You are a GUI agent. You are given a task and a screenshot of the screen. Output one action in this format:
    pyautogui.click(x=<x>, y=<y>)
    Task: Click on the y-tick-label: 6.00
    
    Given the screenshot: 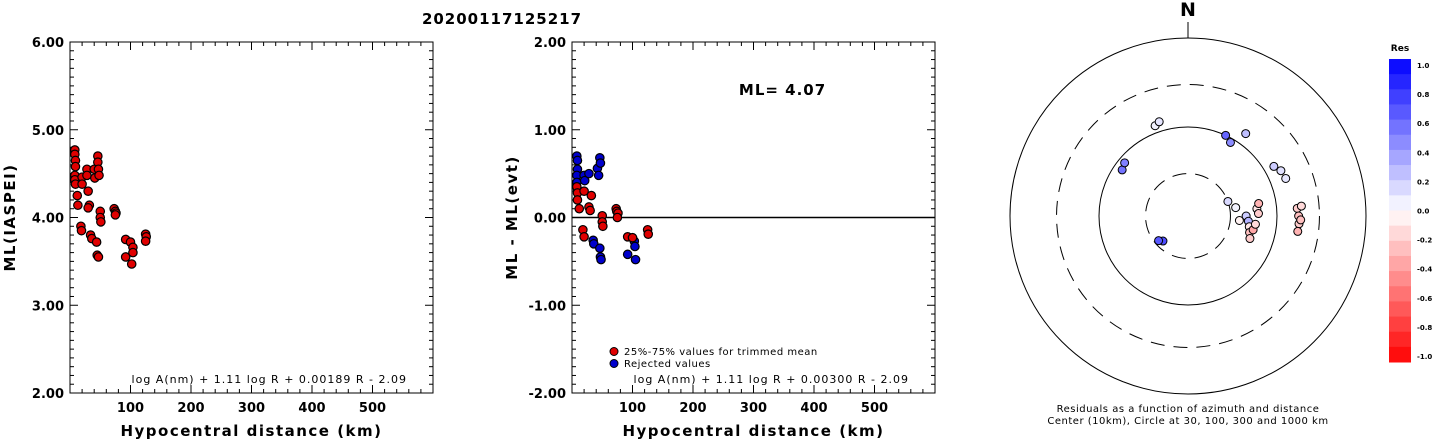 What is the action you would take?
    pyautogui.click(x=48, y=43)
    